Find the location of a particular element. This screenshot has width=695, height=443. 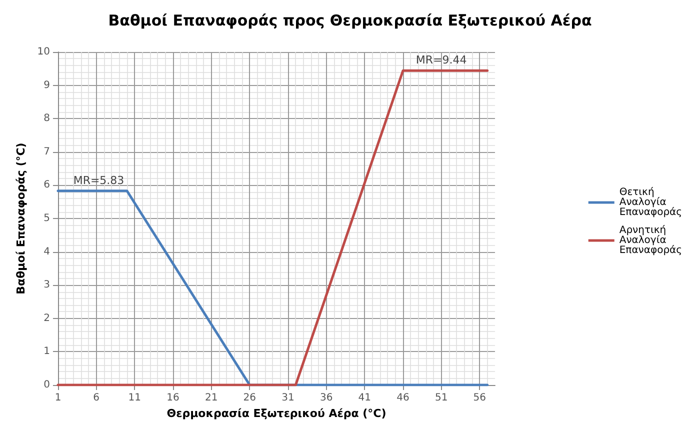

x-tick-label: 46 is located at coordinates (403, 398).